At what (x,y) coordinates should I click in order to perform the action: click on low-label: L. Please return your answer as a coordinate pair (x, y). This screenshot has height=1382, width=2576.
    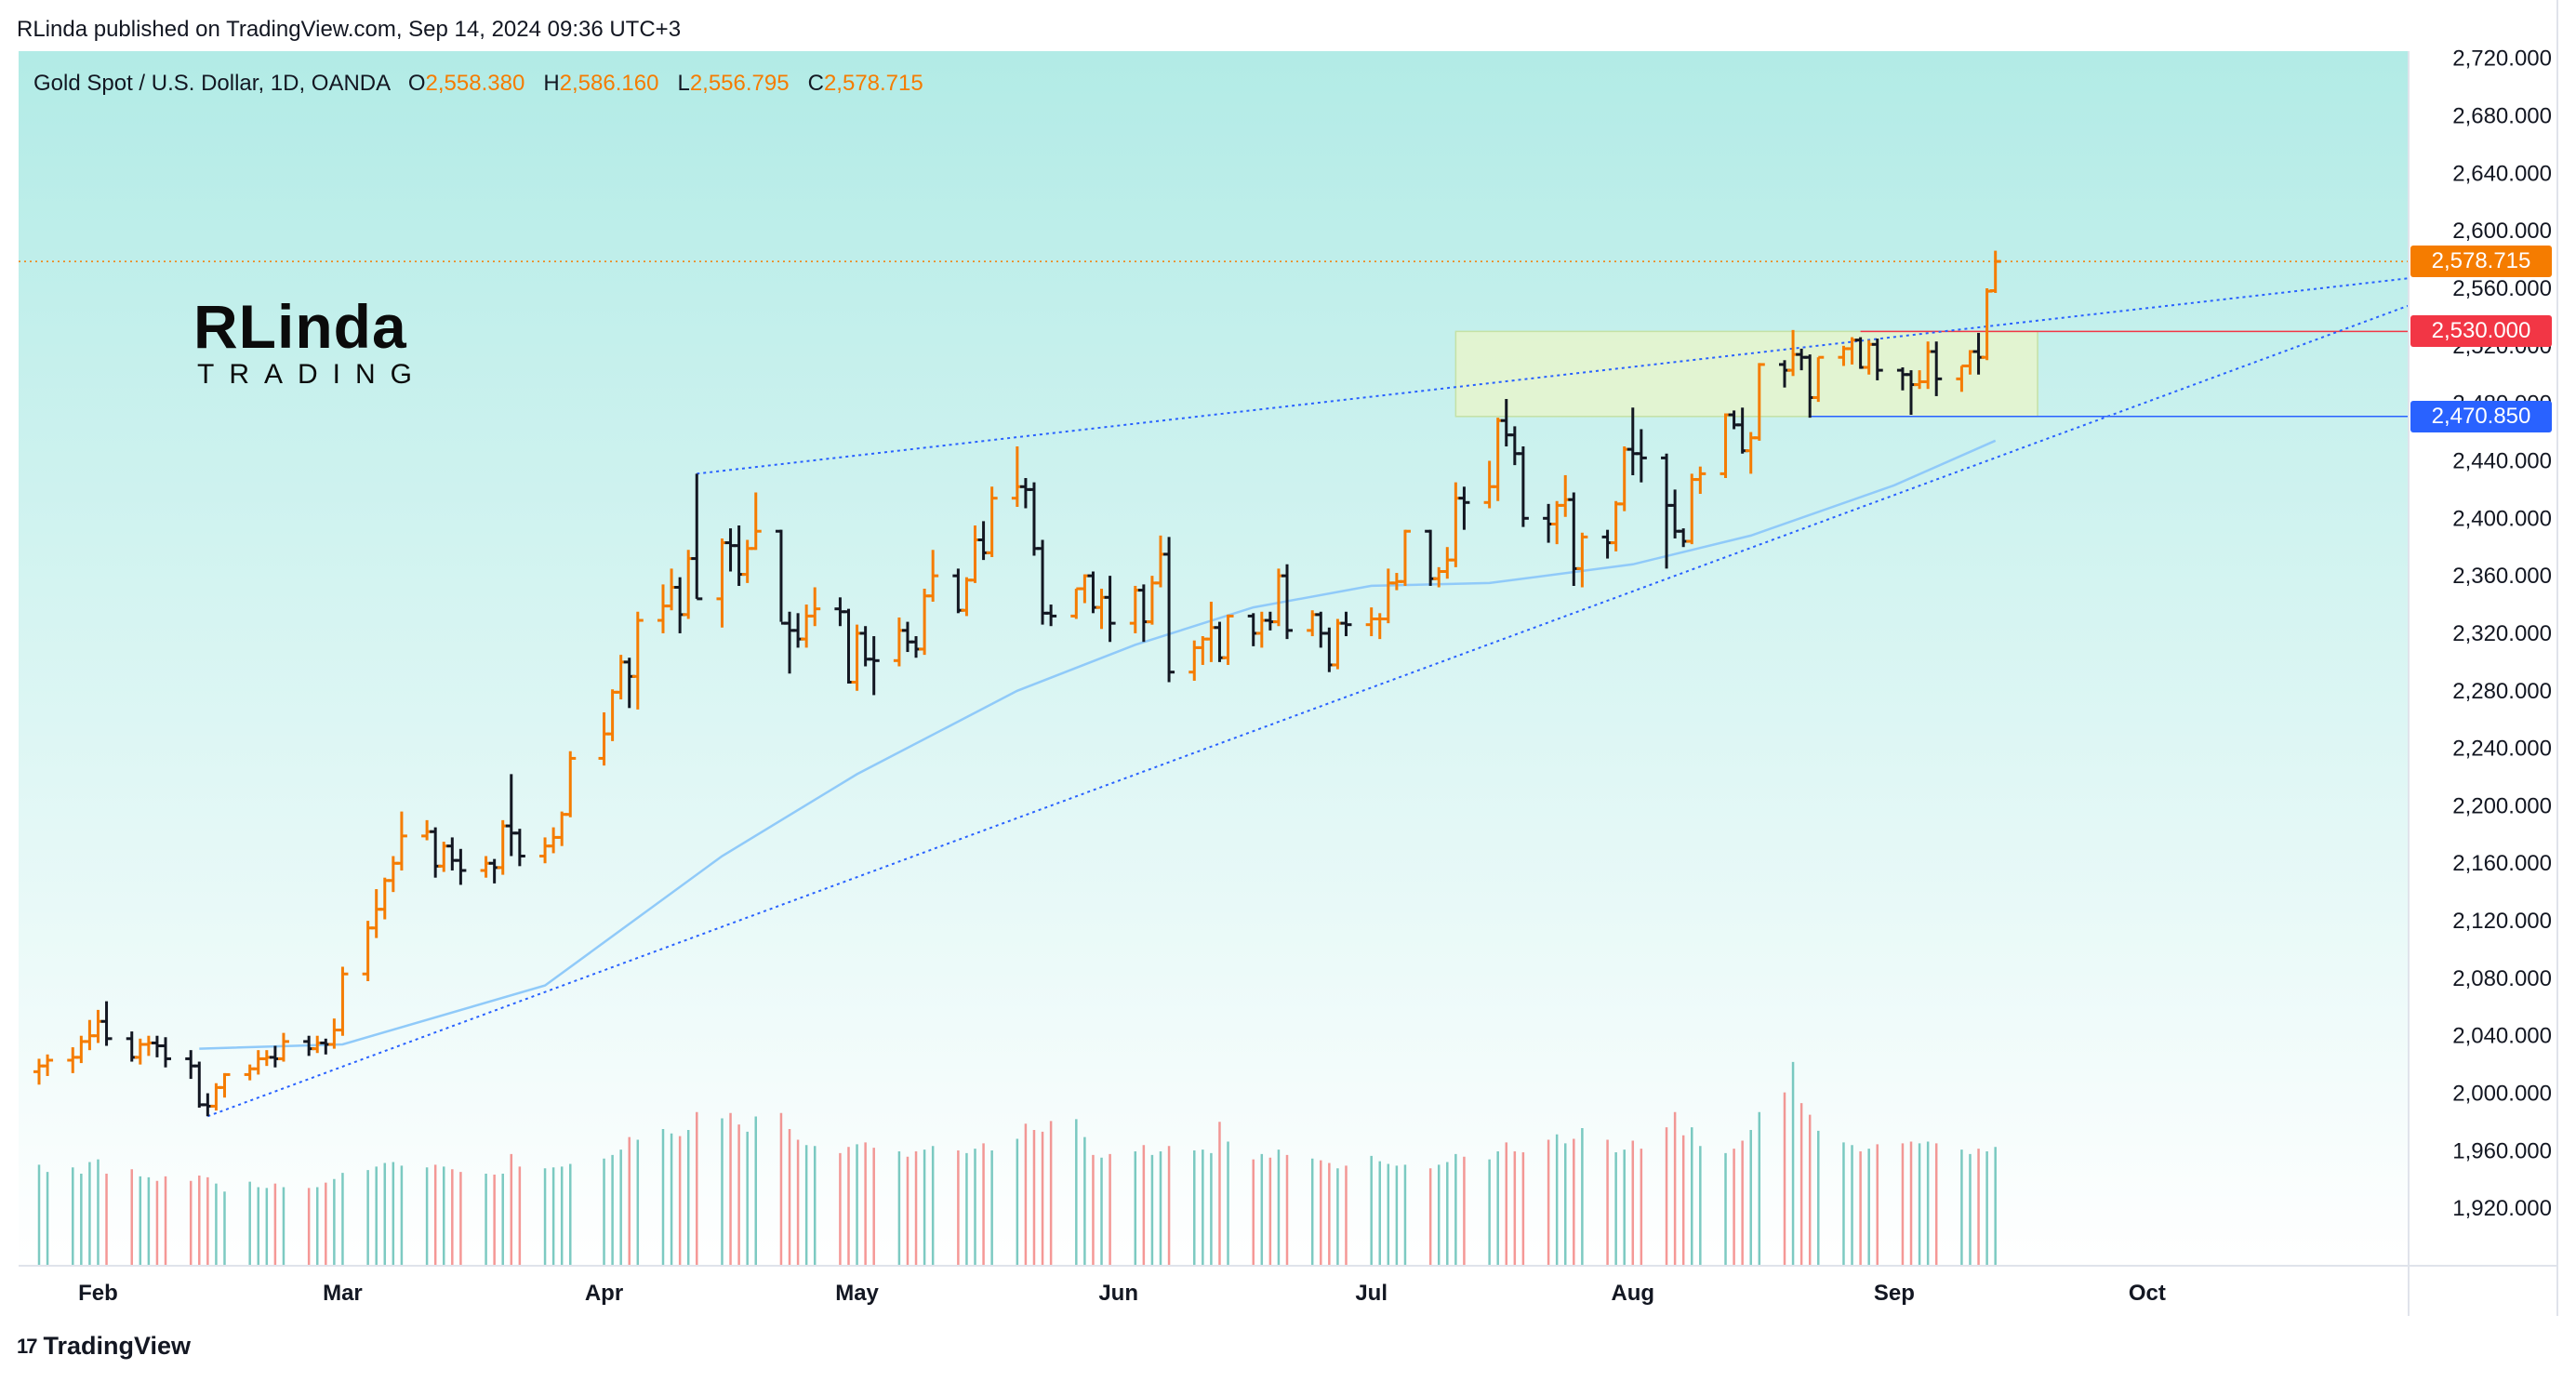
    Looking at the image, I should click on (683, 84).